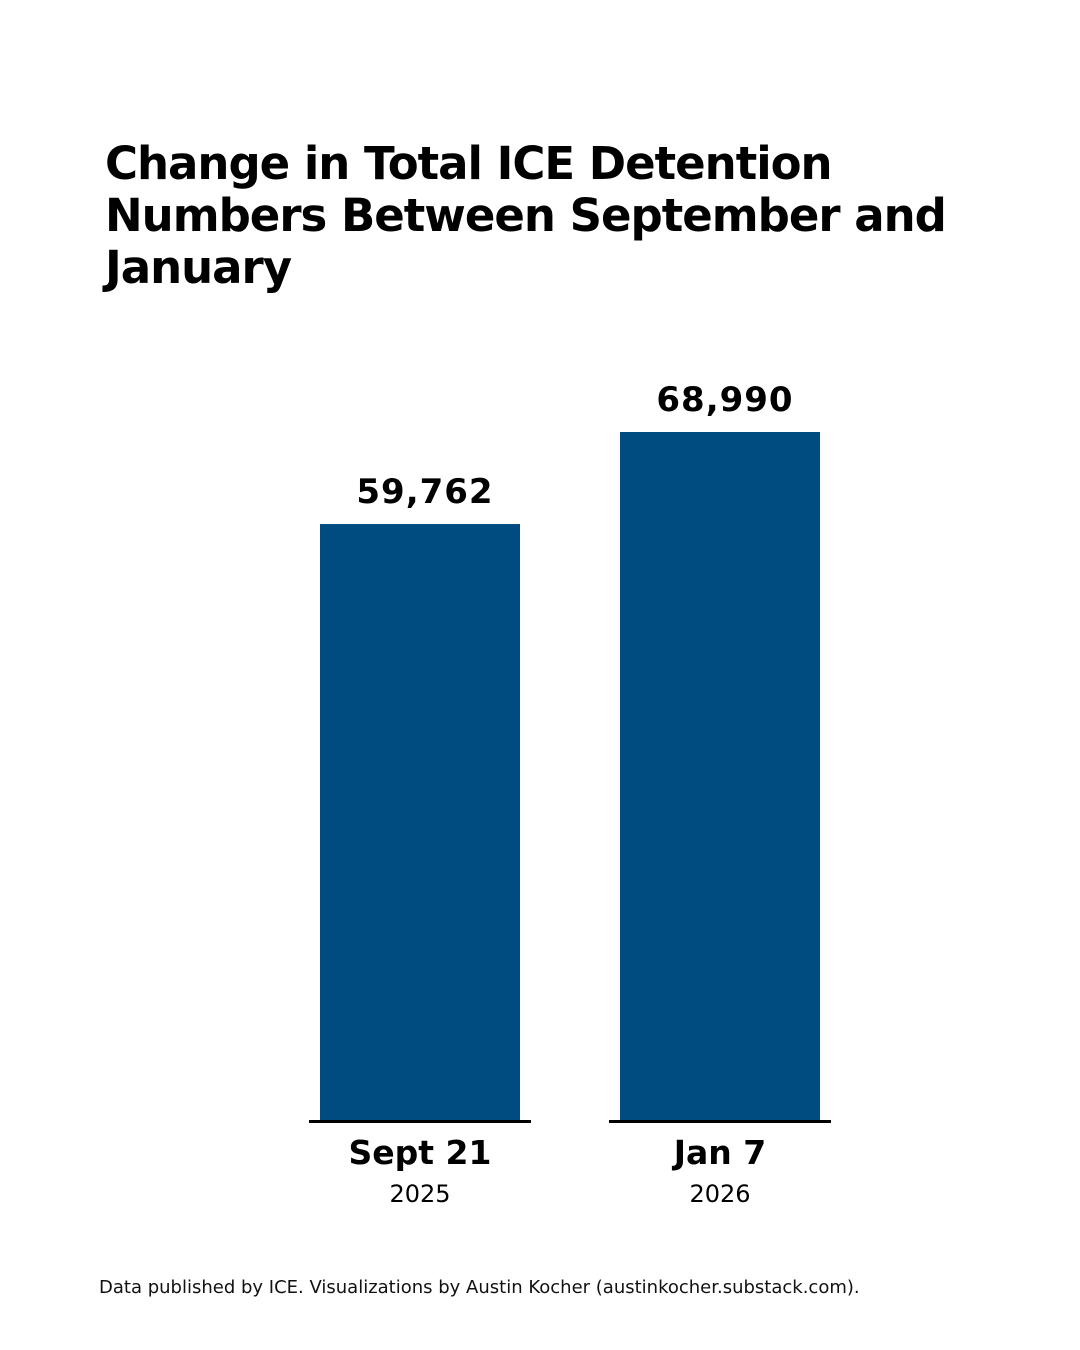 This screenshot has width=1080, height=1350. I want to click on category-label-1: Jan 7, so click(719, 1152).